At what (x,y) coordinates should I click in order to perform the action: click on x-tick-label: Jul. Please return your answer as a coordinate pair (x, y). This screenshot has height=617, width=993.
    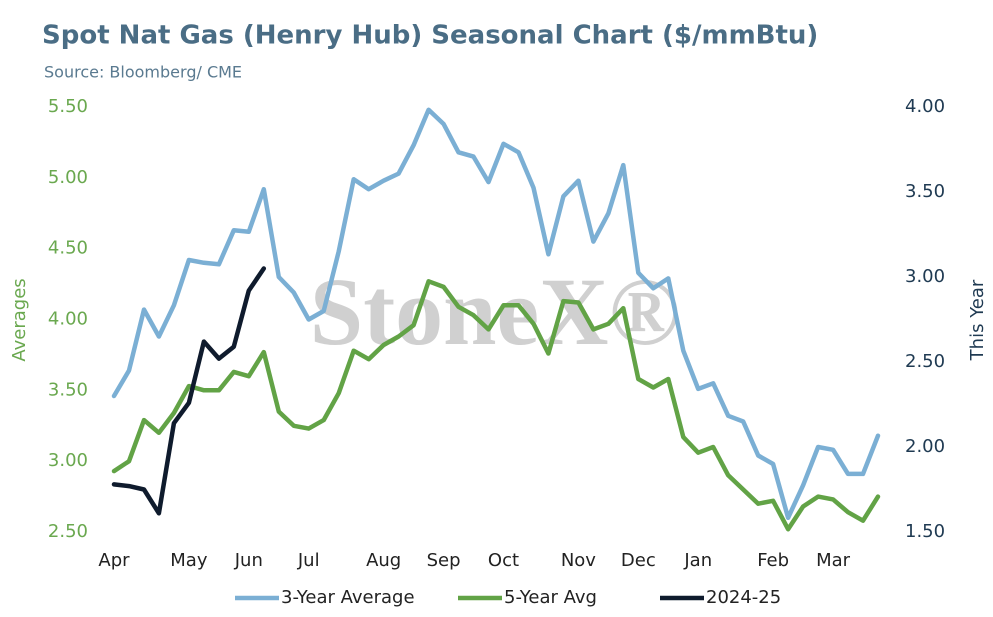
    Looking at the image, I should click on (308, 560).